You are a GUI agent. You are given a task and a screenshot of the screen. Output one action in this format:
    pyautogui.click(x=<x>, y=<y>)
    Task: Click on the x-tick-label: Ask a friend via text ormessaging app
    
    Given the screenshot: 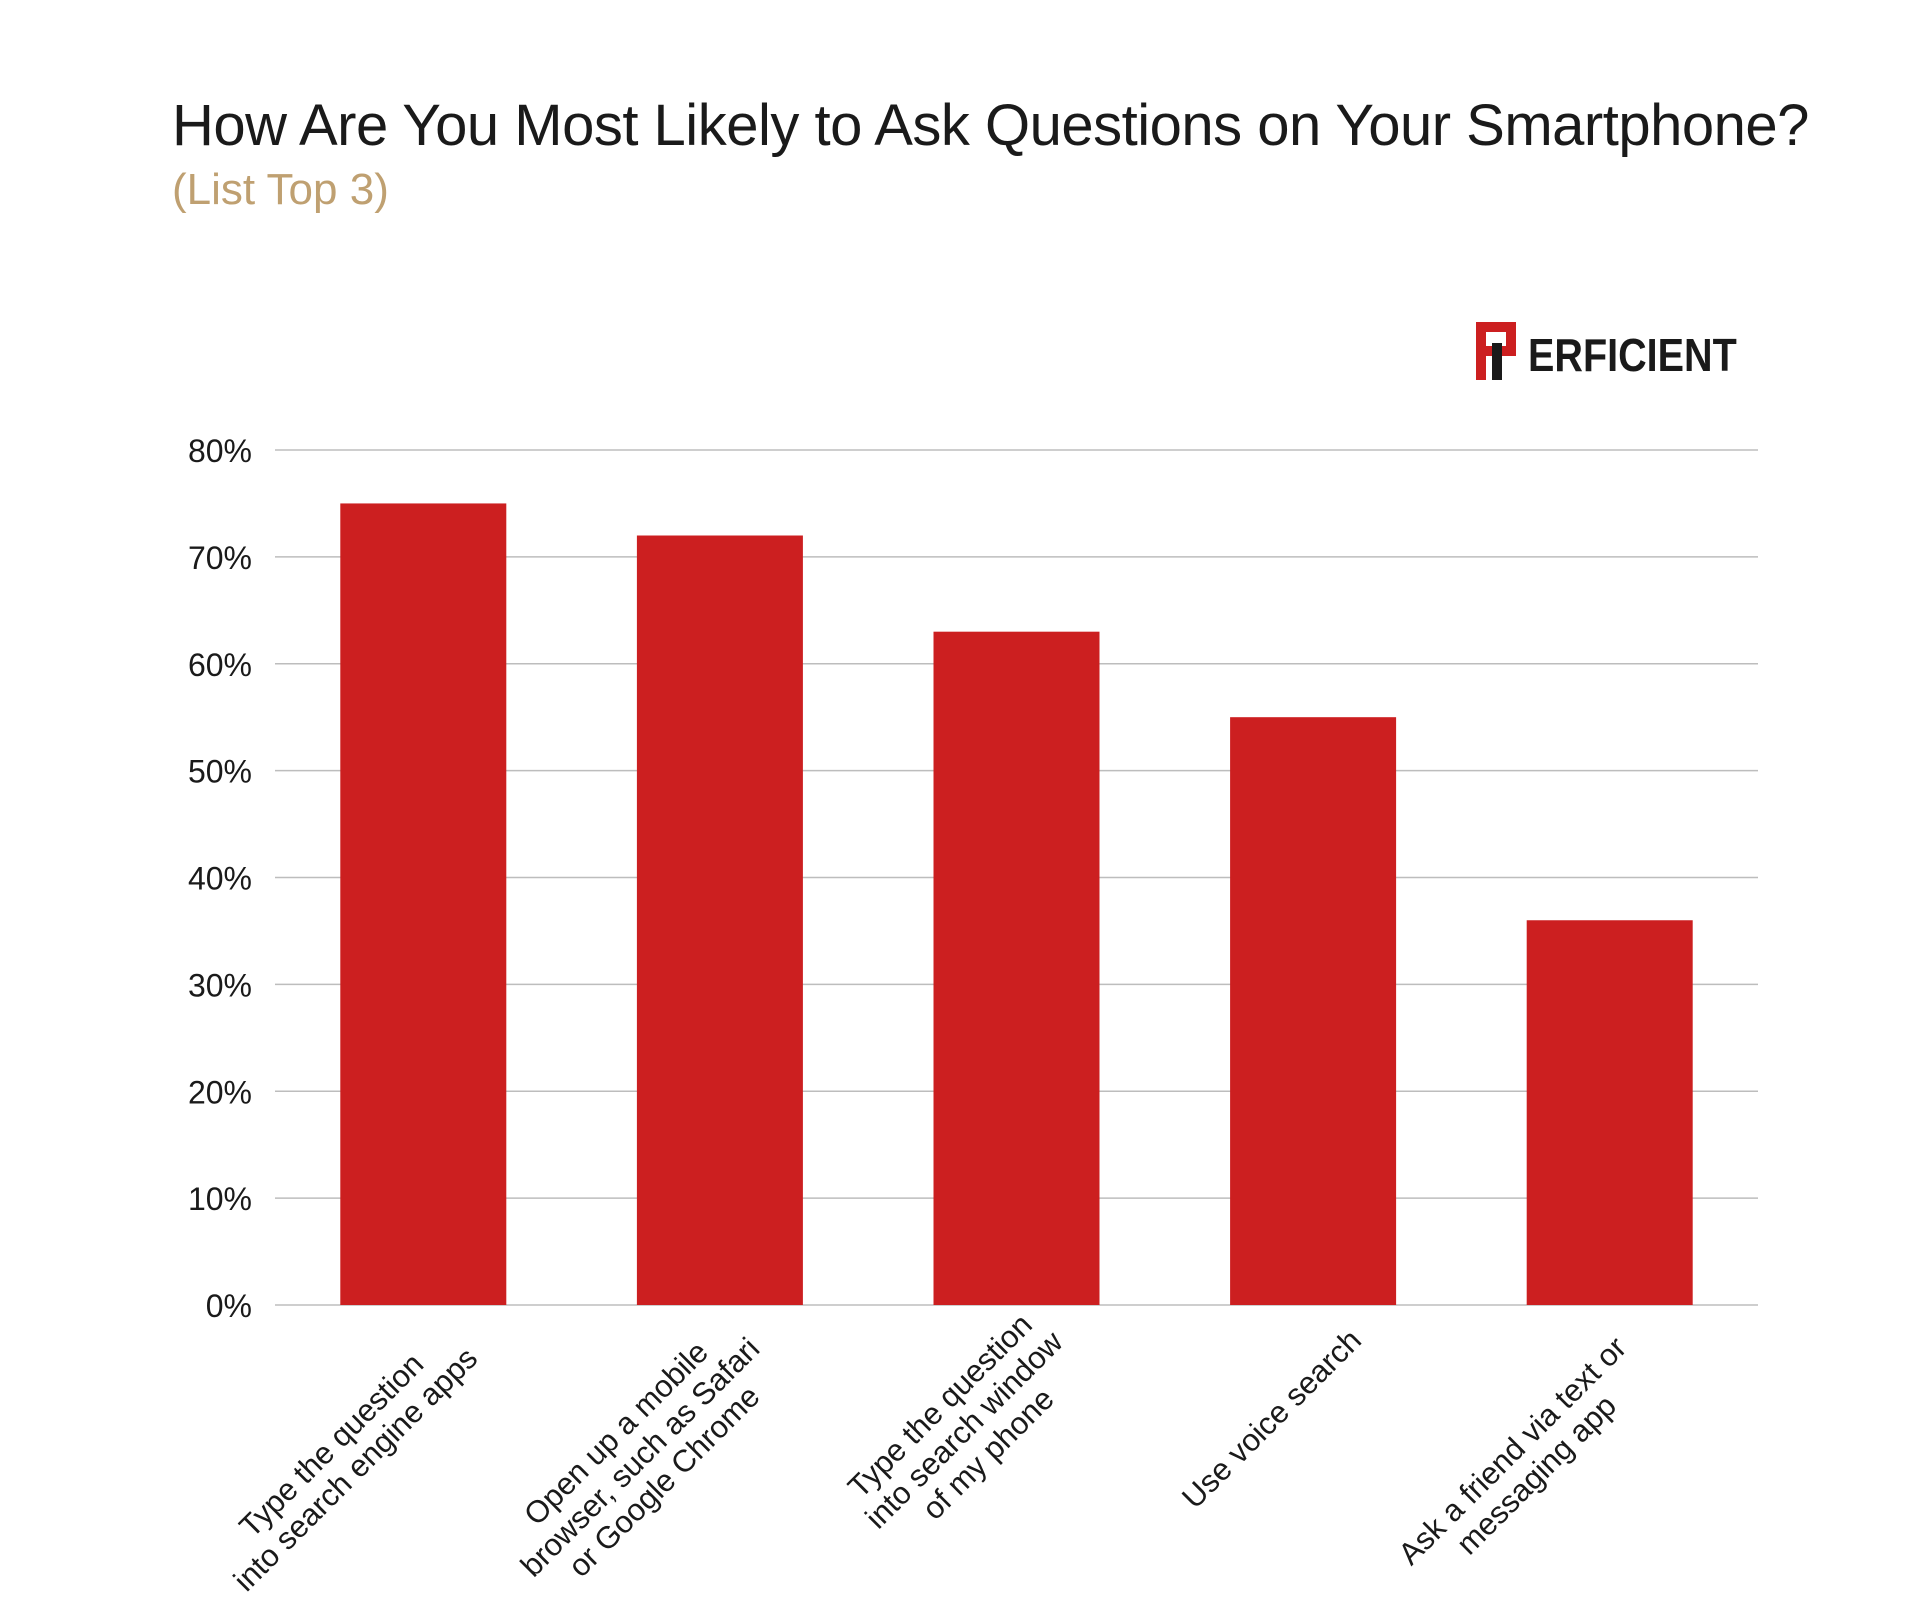 What is the action you would take?
    pyautogui.click(x=1524, y=1463)
    